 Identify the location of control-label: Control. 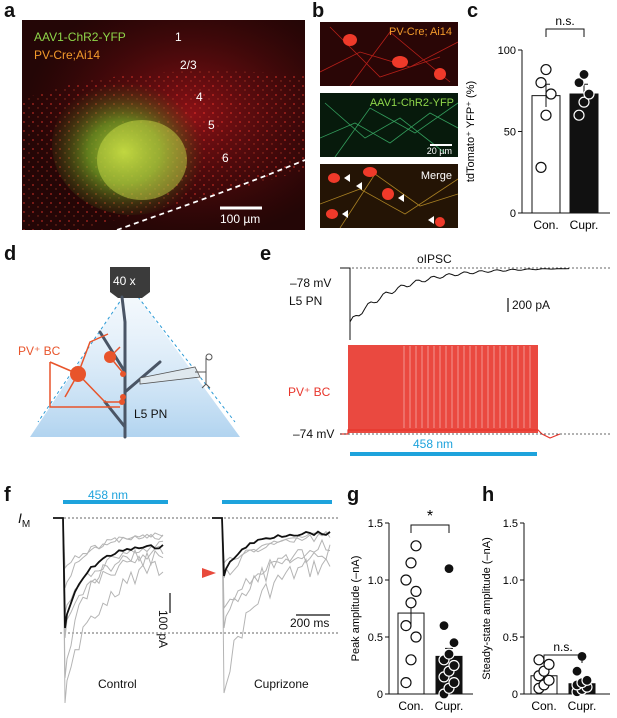
(117, 684).